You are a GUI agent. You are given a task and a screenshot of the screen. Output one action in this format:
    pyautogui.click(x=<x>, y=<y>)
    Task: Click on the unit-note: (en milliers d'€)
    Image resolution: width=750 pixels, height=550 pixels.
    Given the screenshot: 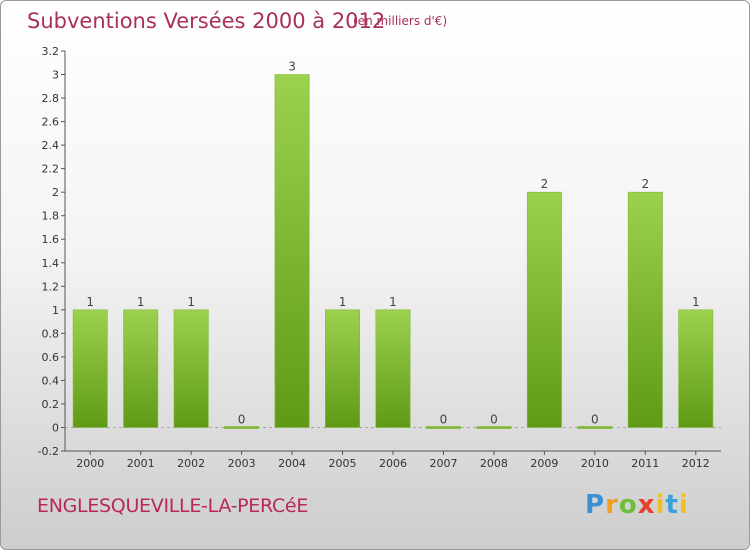 What is the action you would take?
    pyautogui.click(x=400, y=21)
    